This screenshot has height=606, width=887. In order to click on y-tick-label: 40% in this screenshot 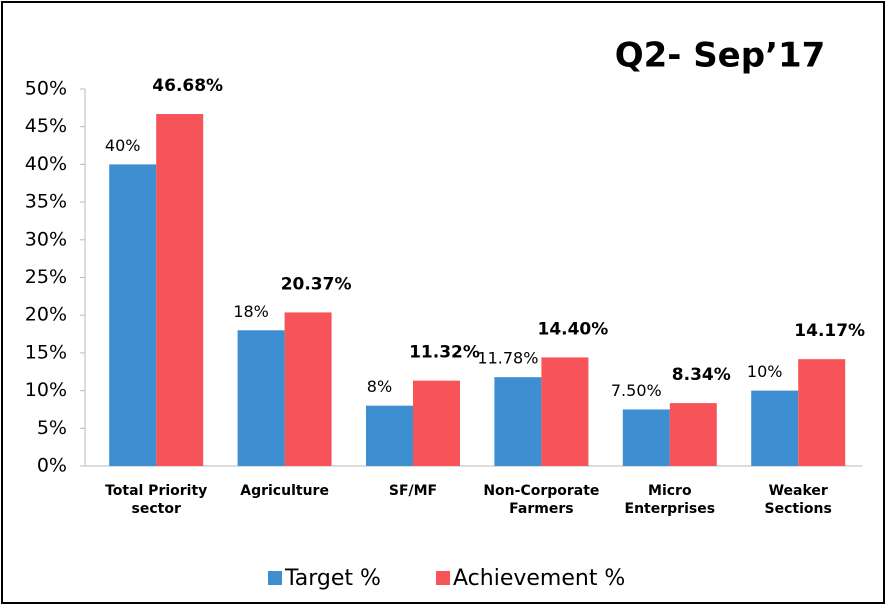, I will do `click(46, 164)`.